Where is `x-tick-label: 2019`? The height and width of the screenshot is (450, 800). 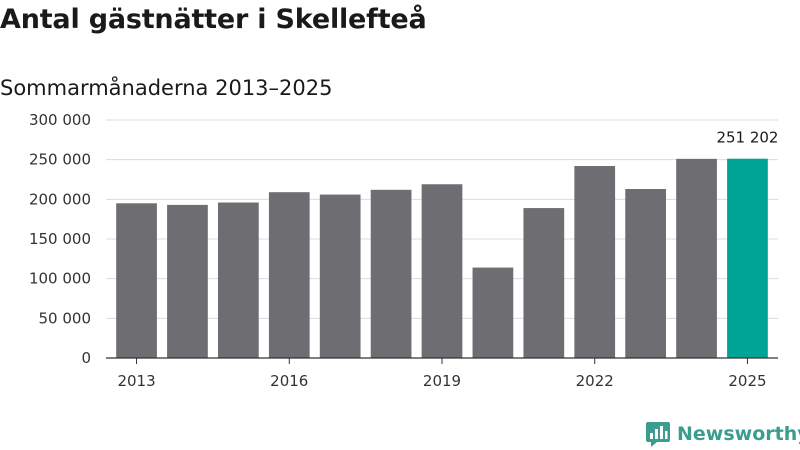
x-tick-label: 2019 is located at coordinates (442, 381).